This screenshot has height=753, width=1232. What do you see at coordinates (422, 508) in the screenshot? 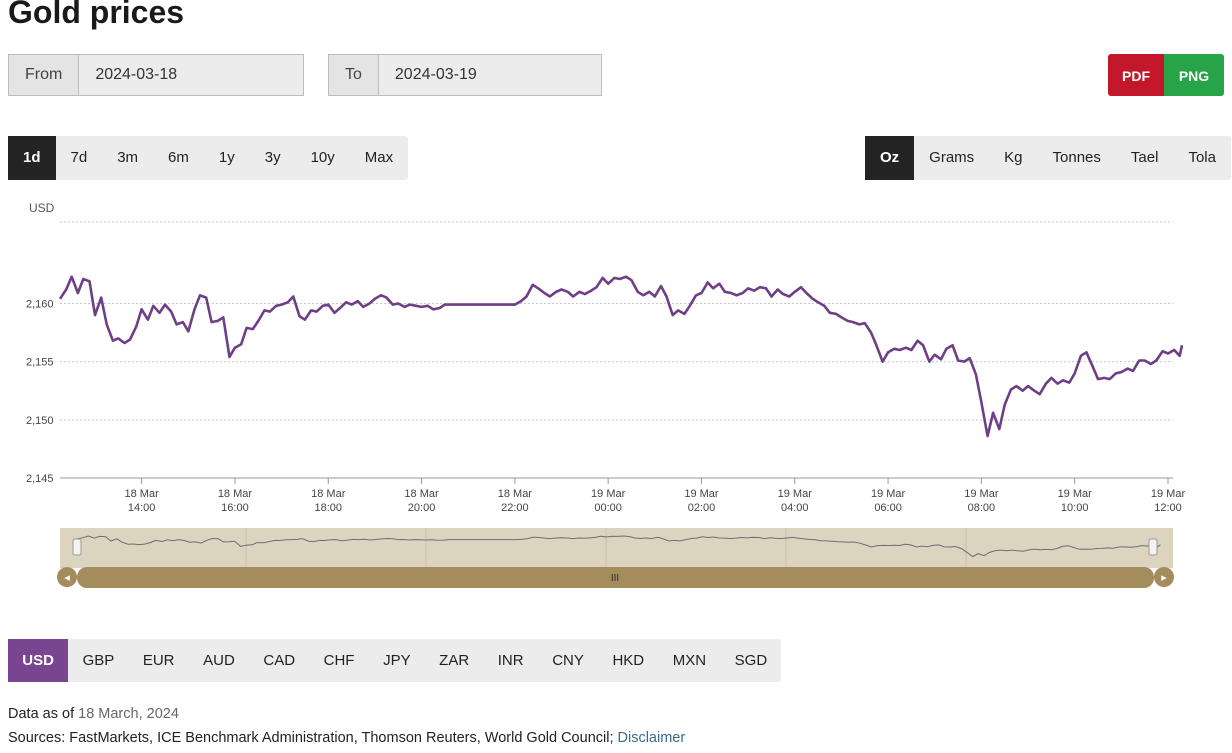
I see `x-tick-label: 20:00` at bounding box center [422, 508].